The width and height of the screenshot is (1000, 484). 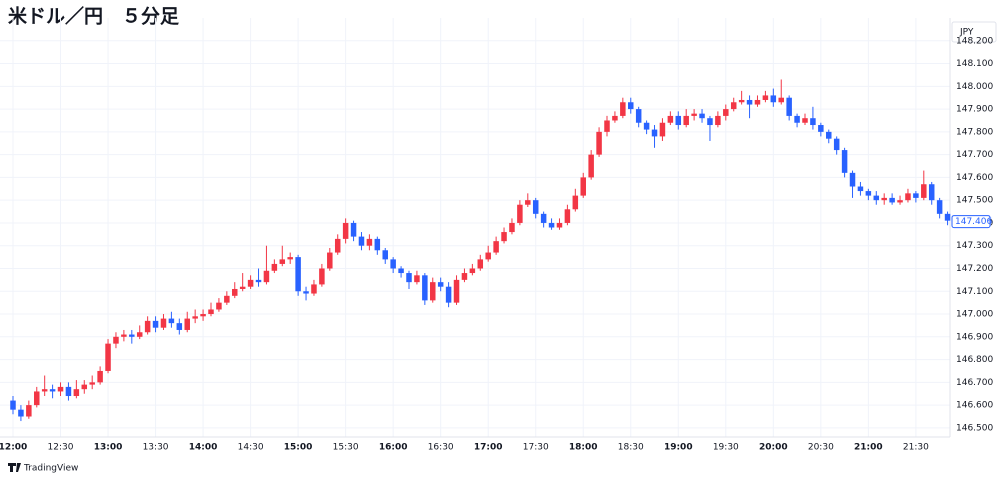 What do you see at coordinates (631, 448) in the screenshot?
I see `x-tick-label: 18:30` at bounding box center [631, 448].